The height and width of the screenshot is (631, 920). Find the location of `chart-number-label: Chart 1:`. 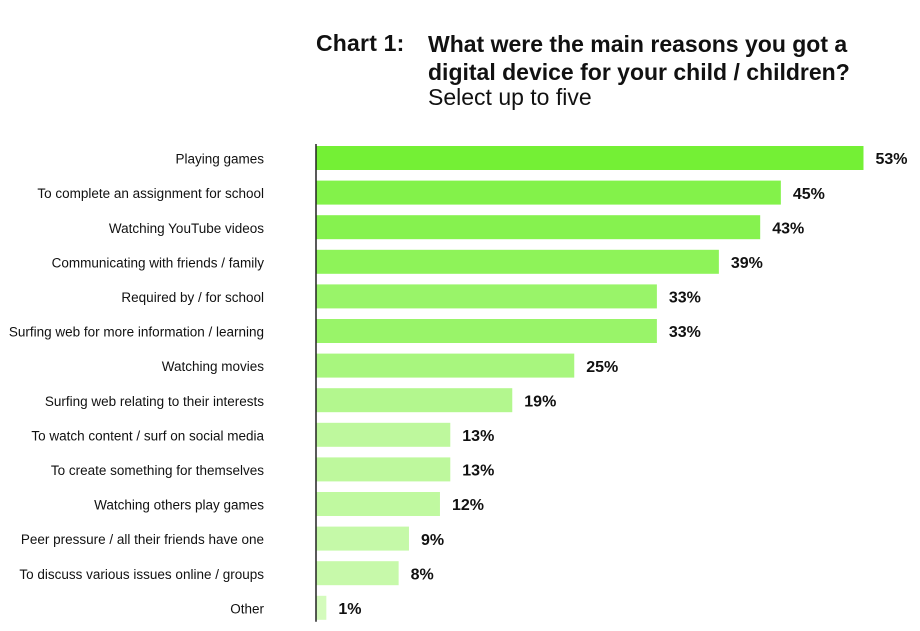

chart-number-label: Chart 1: is located at coordinates (360, 43).